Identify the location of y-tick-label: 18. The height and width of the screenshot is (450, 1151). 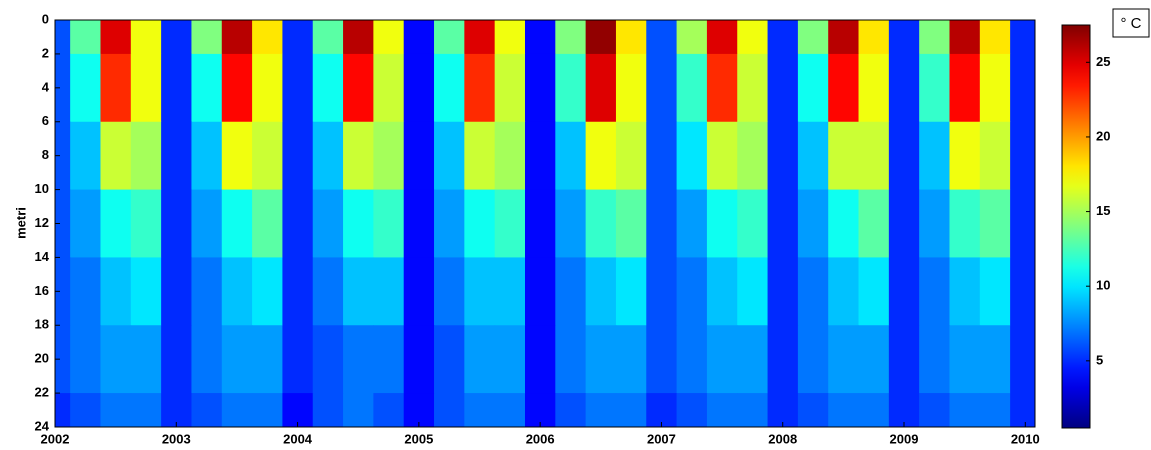
(42, 324).